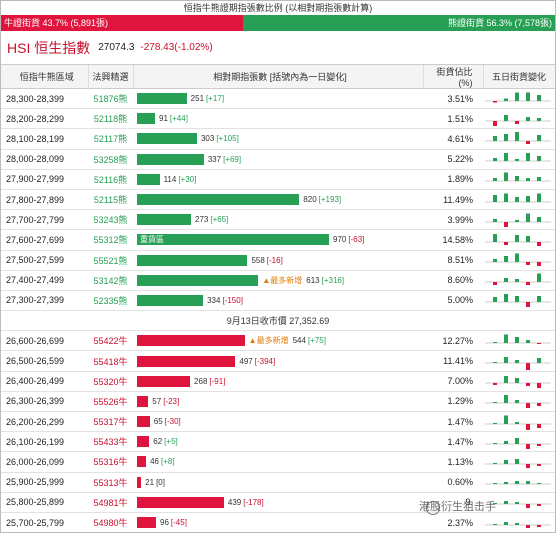 This screenshot has height=533, width=556. Describe the element at coordinates (110, 119) in the screenshot. I see `warrant-code-link: 52118熊` at that location.